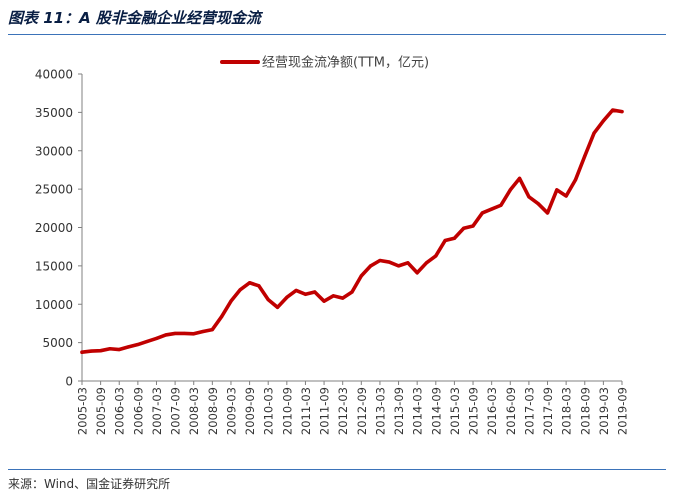 This screenshot has width=674, height=499. What do you see at coordinates (54, 75) in the screenshot?
I see `y-tick-label: 40000` at bounding box center [54, 75].